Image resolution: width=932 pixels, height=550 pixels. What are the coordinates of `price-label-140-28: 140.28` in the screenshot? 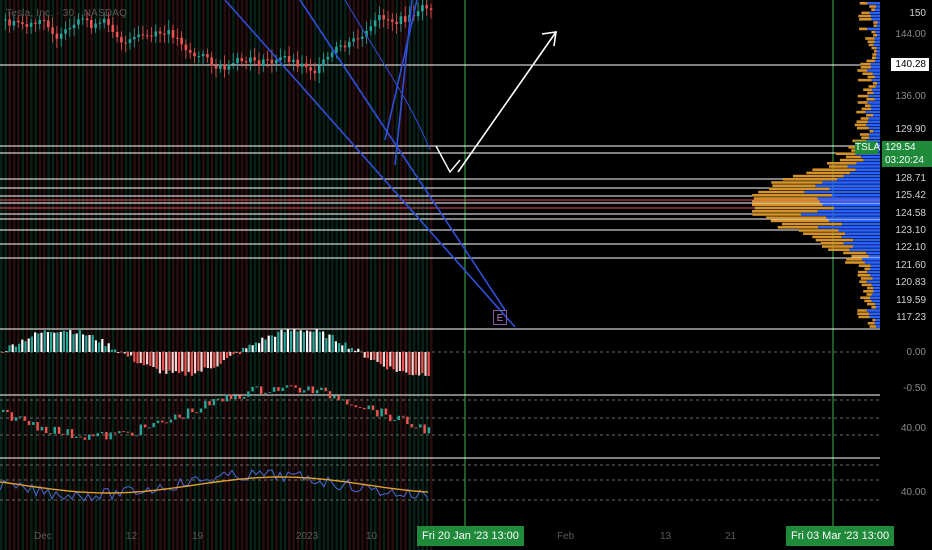 It's located at (910, 64).